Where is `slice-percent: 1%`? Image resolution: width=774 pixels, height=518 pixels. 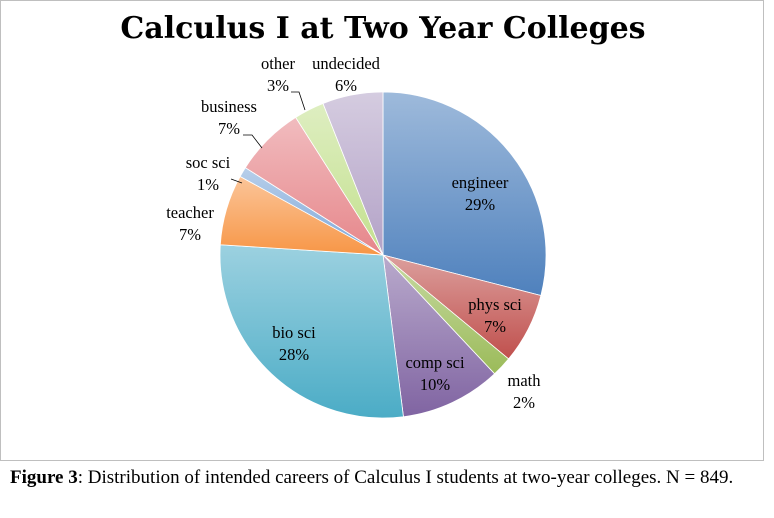 slice-percent: 1% is located at coordinates (208, 184).